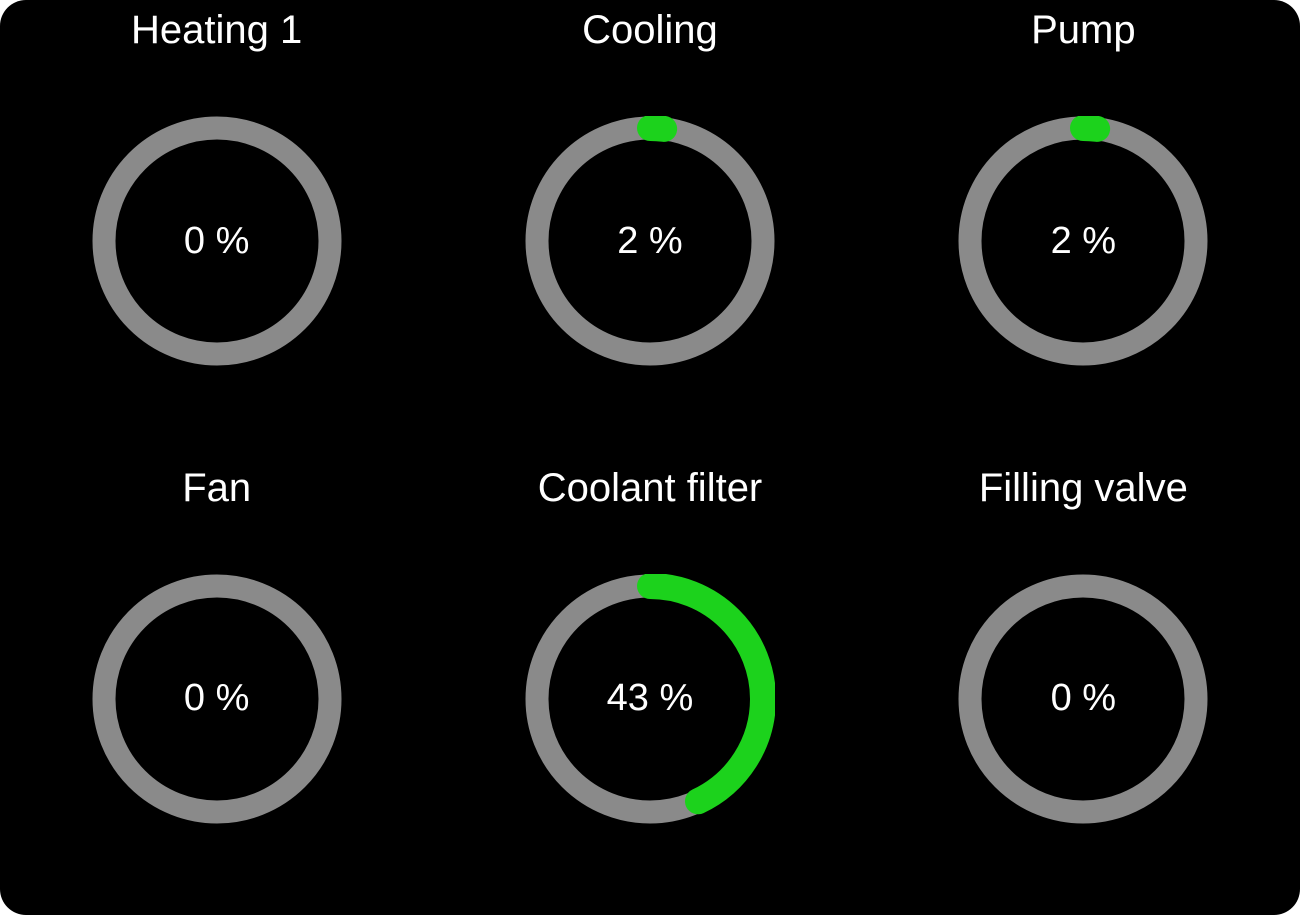 Image resolution: width=1300 pixels, height=915 pixels. I want to click on gauge-title: Filling valve, so click(1083, 487).